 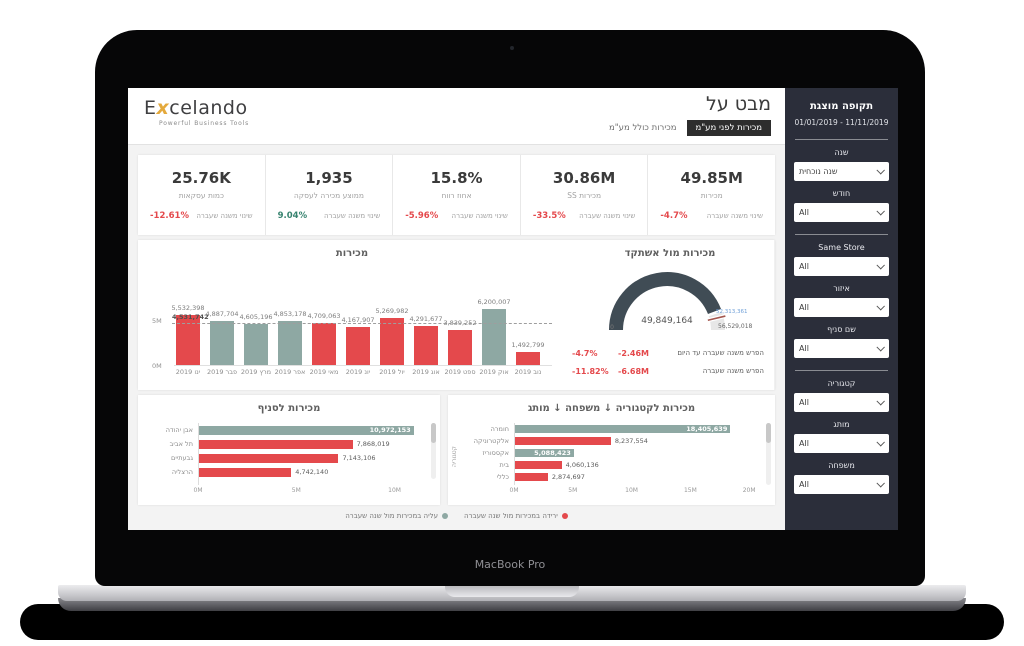 What do you see at coordinates (459, 324) in the screenshot?
I see `sales-bar-column: 3,839,252 ספט 2019` at bounding box center [459, 324].